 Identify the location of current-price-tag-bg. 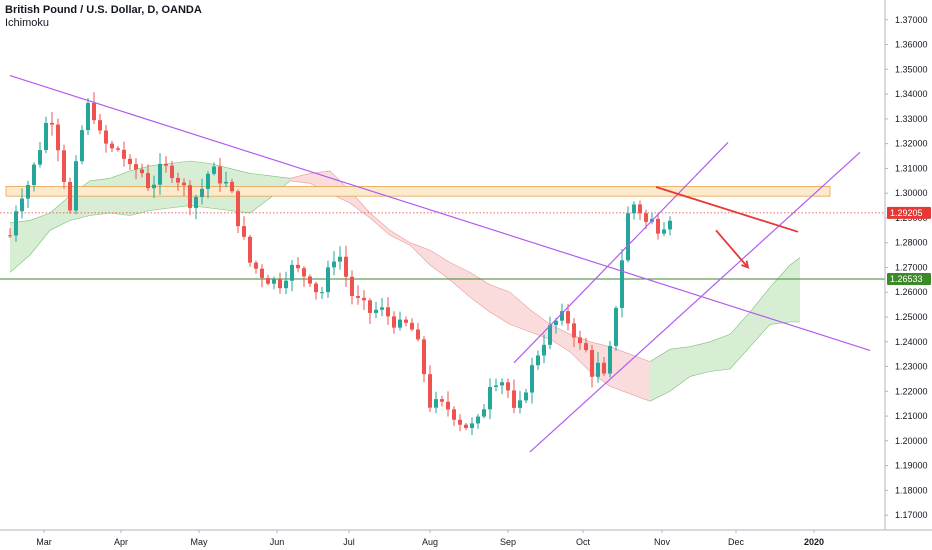
(909, 212).